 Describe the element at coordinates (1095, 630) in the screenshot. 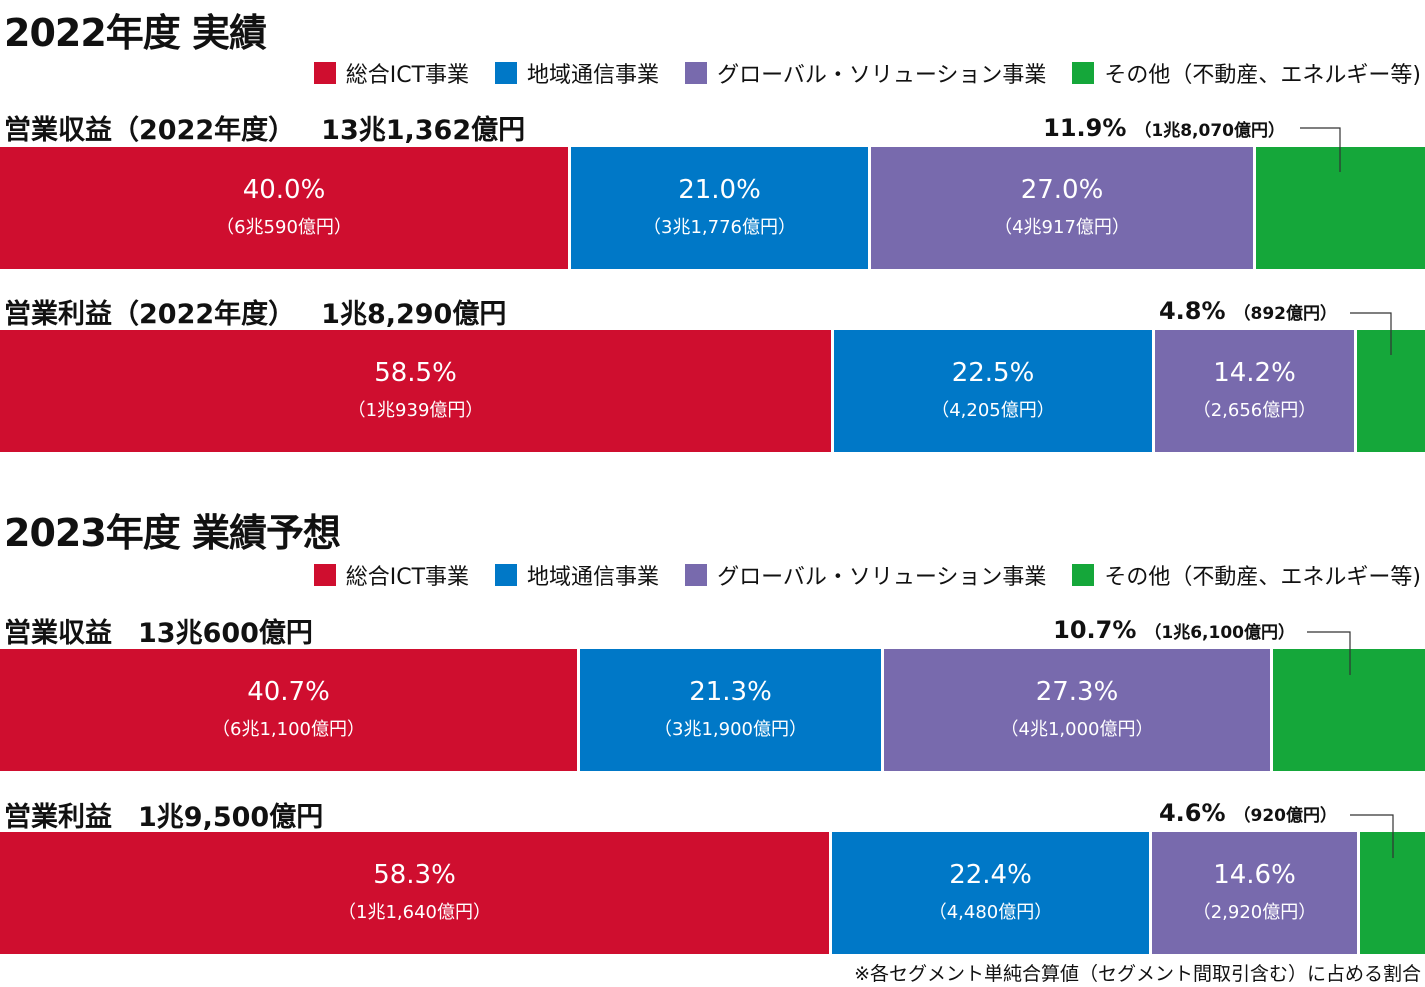

I see `other-pct: 10.7%` at that location.